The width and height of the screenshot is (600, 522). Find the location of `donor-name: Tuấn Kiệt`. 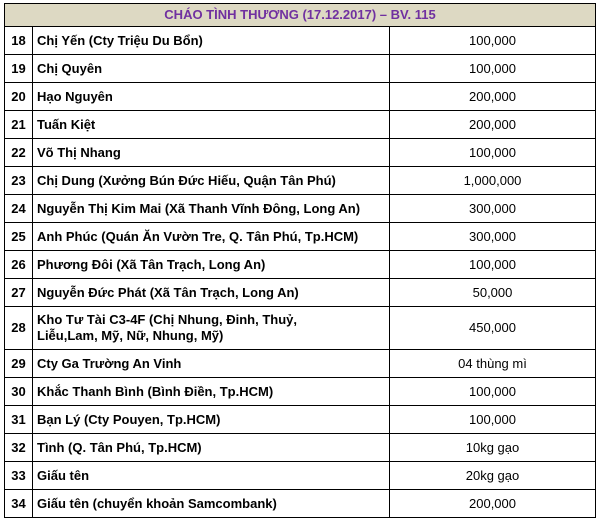

donor-name: Tuấn Kiệt is located at coordinates (211, 124).